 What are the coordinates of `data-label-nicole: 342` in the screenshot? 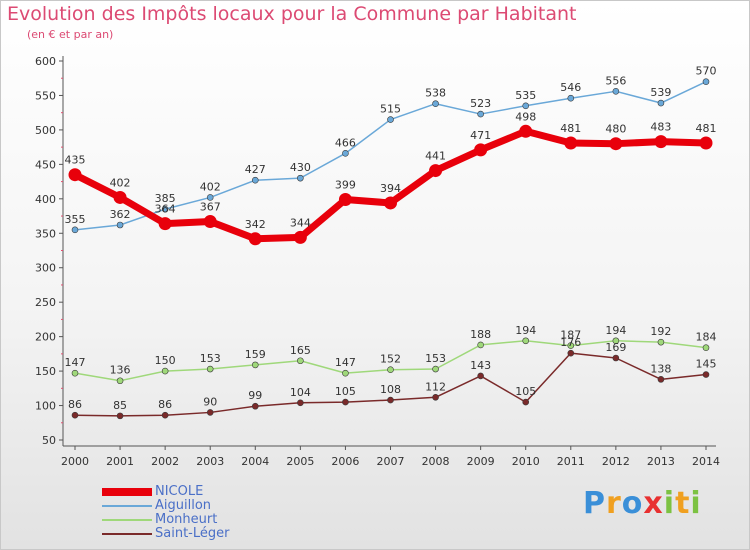 It's located at (255, 224).